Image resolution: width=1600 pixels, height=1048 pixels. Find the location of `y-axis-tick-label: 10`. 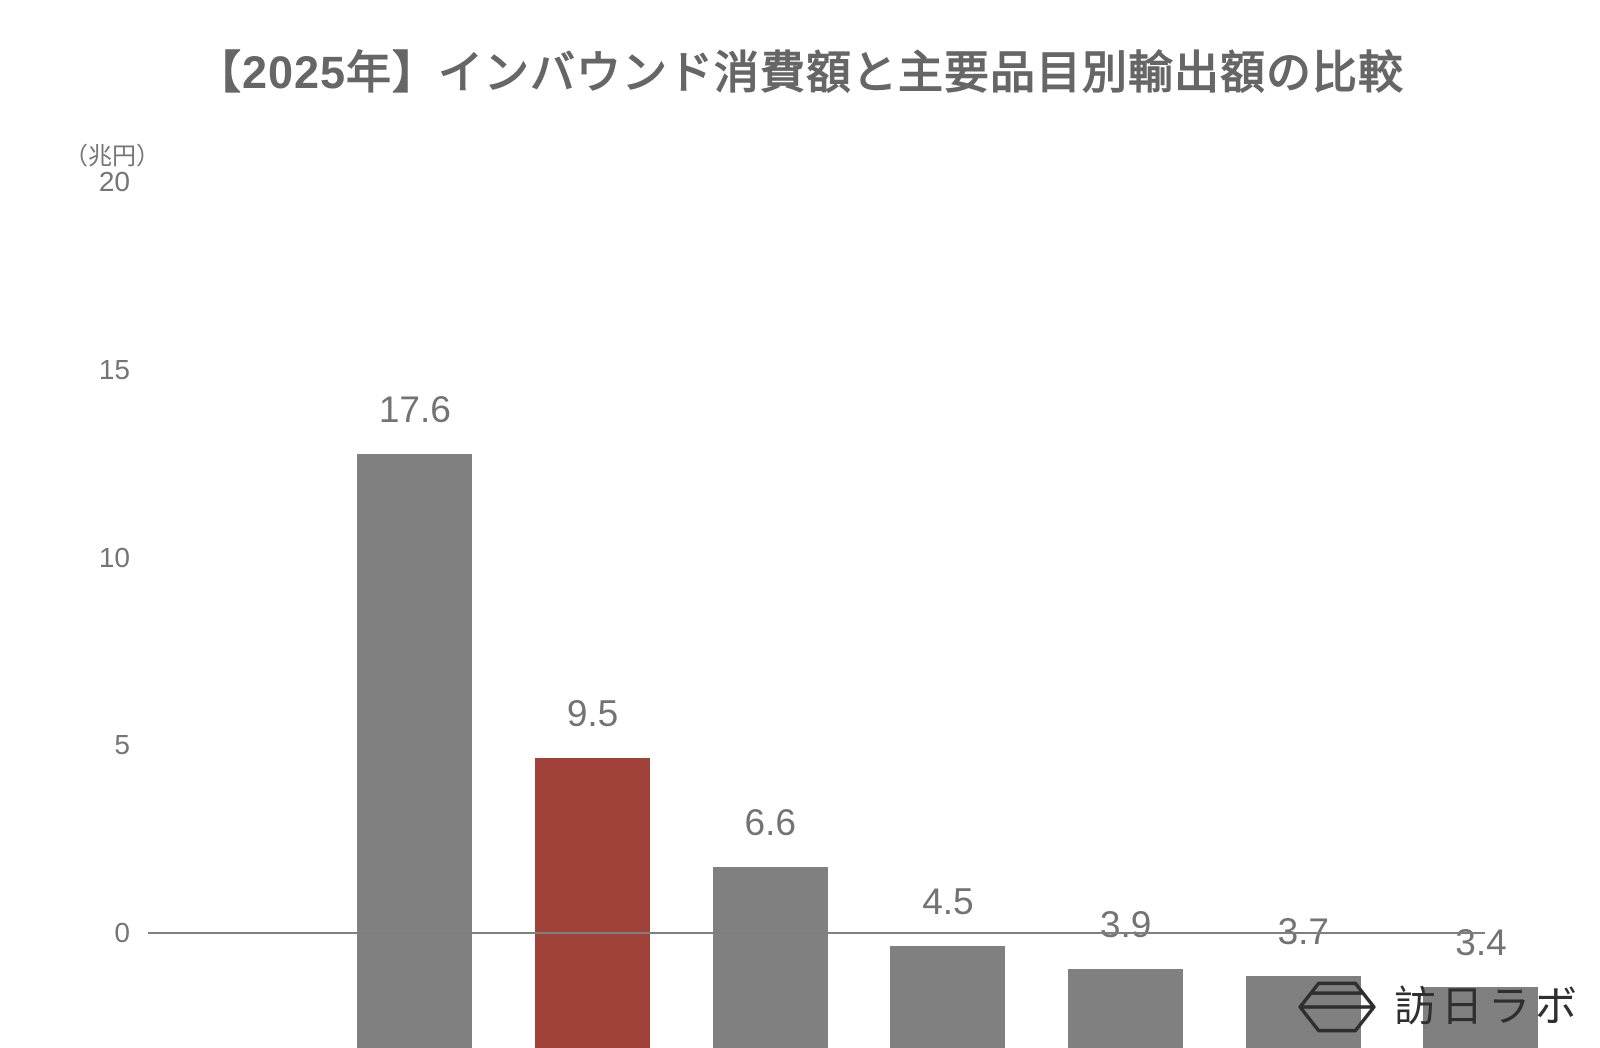

y-axis-tick-label: 10 is located at coordinates (114, 557).